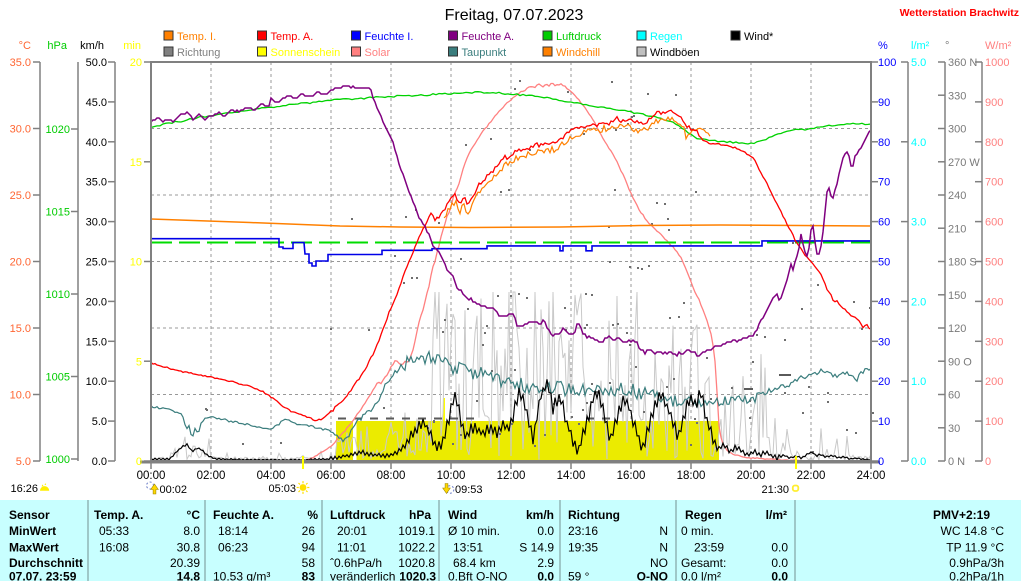 The width and height of the screenshot is (1021, 581). I want to click on svg-text: 800, so click(994, 143).